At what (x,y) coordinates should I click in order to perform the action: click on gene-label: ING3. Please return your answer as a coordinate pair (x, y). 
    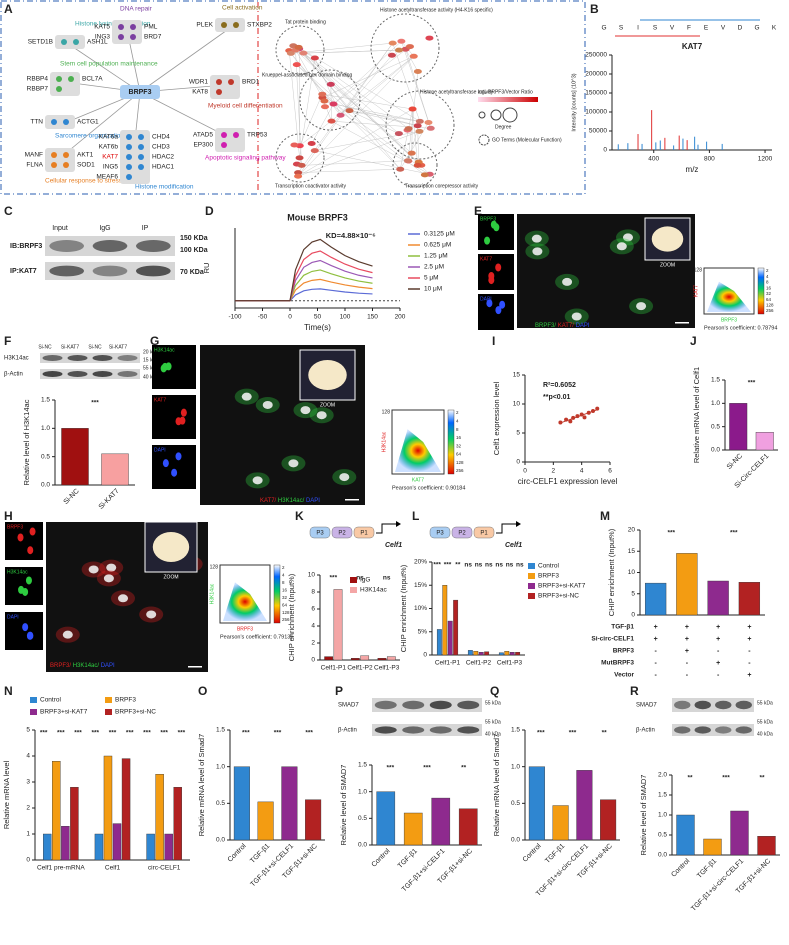
    Looking at the image, I should click on (103, 37).